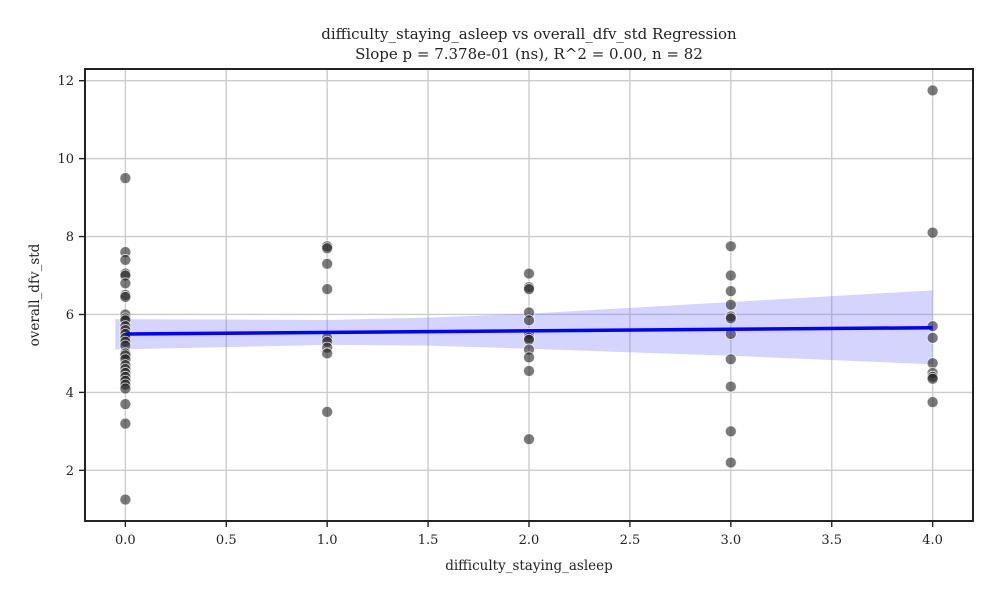 The height and width of the screenshot is (604, 1000). I want to click on y-tick-label: 2, so click(70, 471).